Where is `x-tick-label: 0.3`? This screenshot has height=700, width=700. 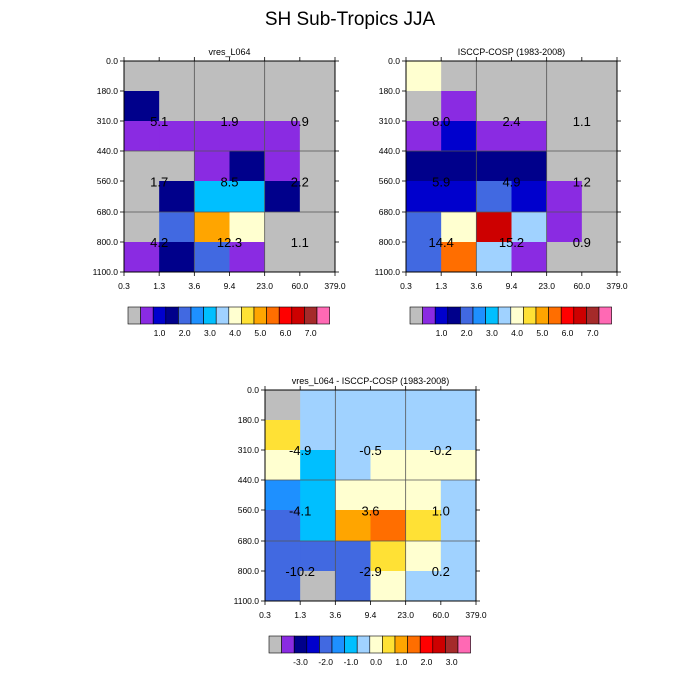 x-tick-label: 0.3 is located at coordinates (406, 286).